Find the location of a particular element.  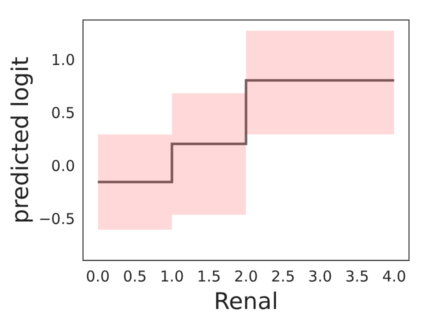

y-tick-label: 0.5 is located at coordinates (63, 113).